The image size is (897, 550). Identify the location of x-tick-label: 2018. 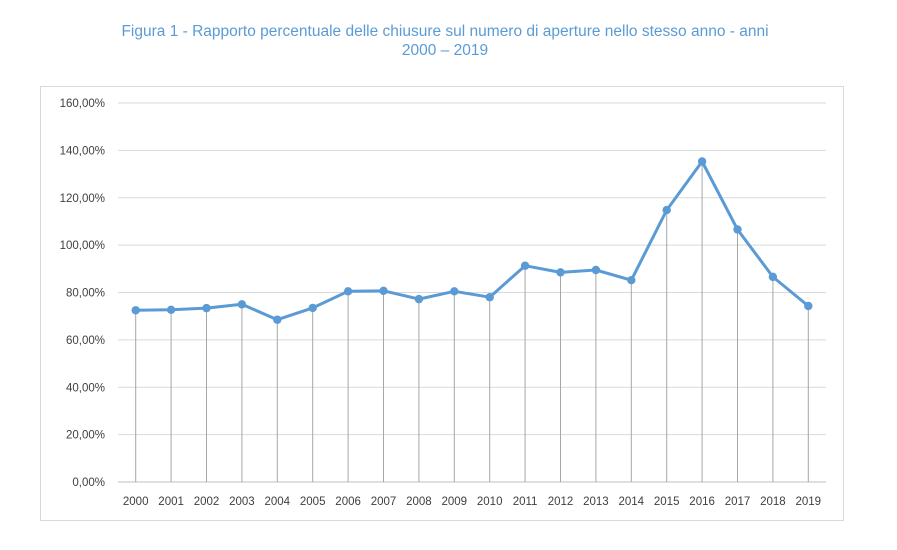
(773, 502).